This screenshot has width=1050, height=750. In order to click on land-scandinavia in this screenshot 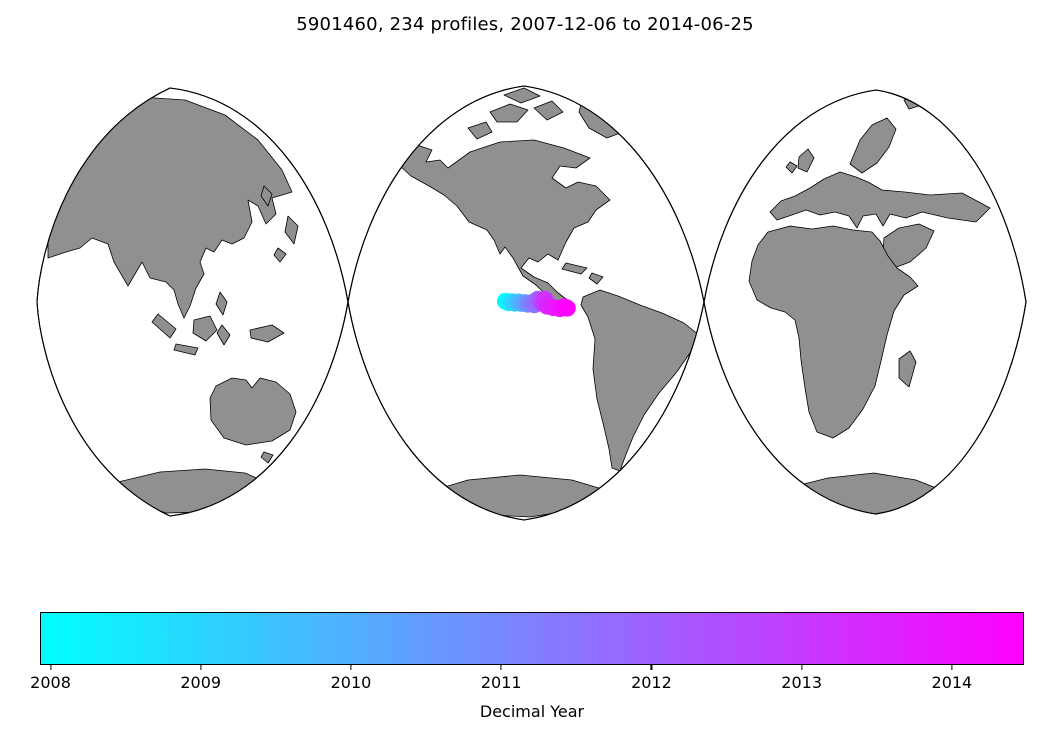, I will do `click(873, 145)`.